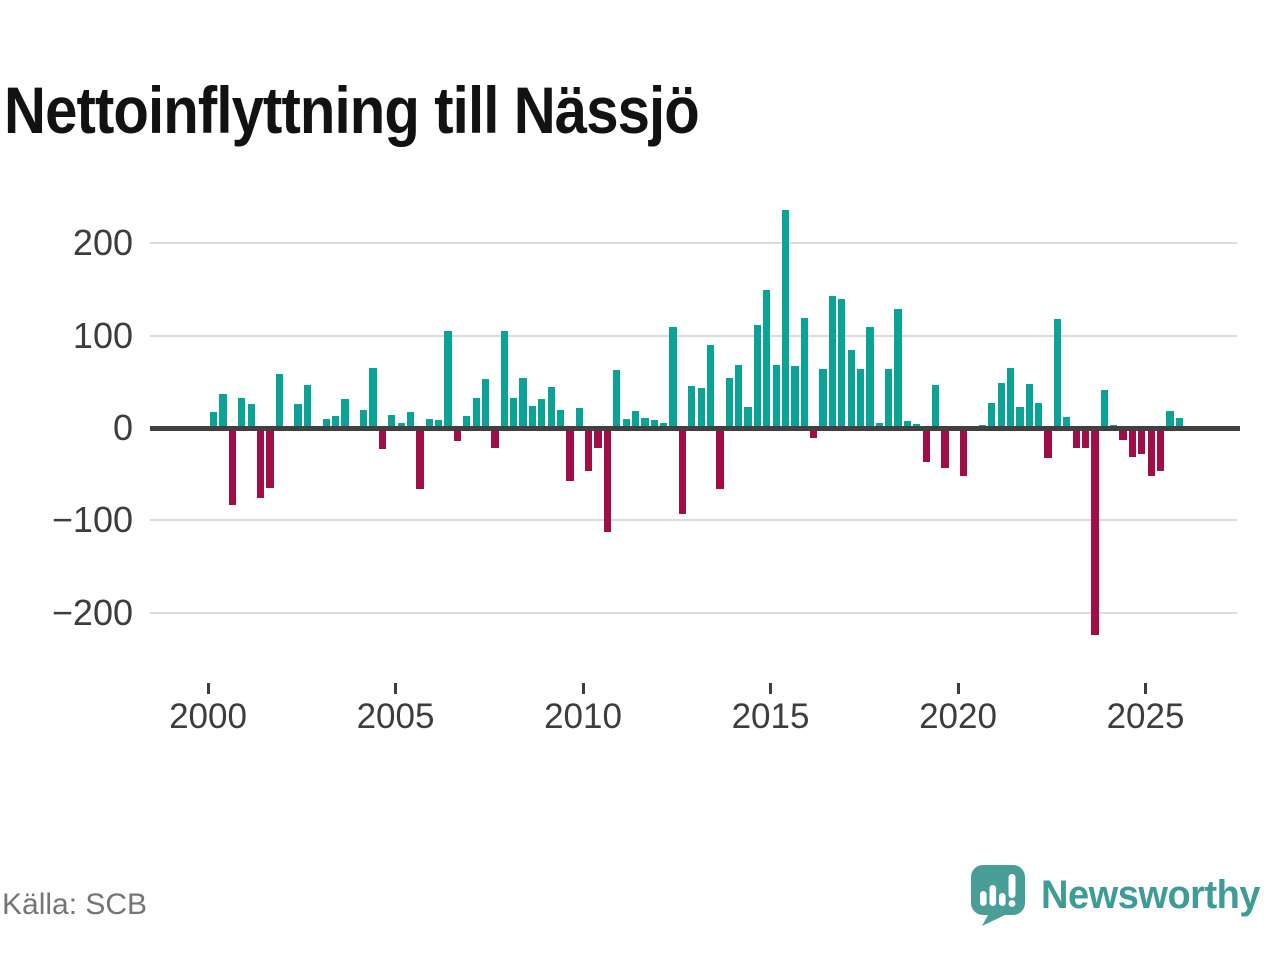 Image resolution: width=1280 pixels, height=960 pixels. I want to click on zero-axis-line, so click(695, 428).